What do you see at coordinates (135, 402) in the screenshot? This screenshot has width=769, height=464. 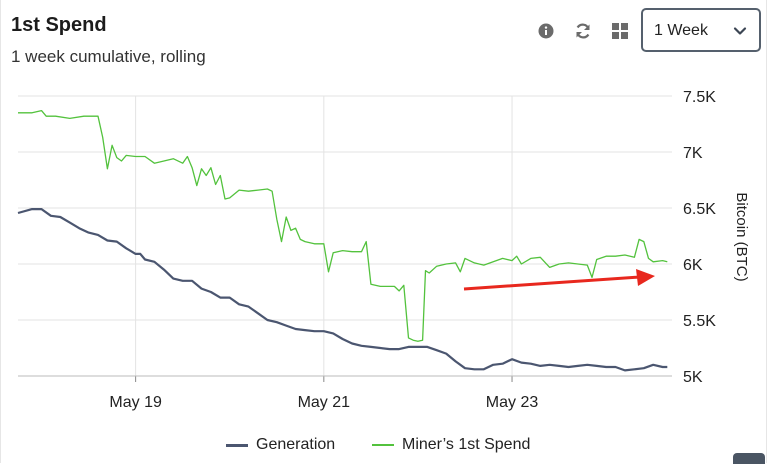 I see `x-tick-label: May 19` at bounding box center [135, 402].